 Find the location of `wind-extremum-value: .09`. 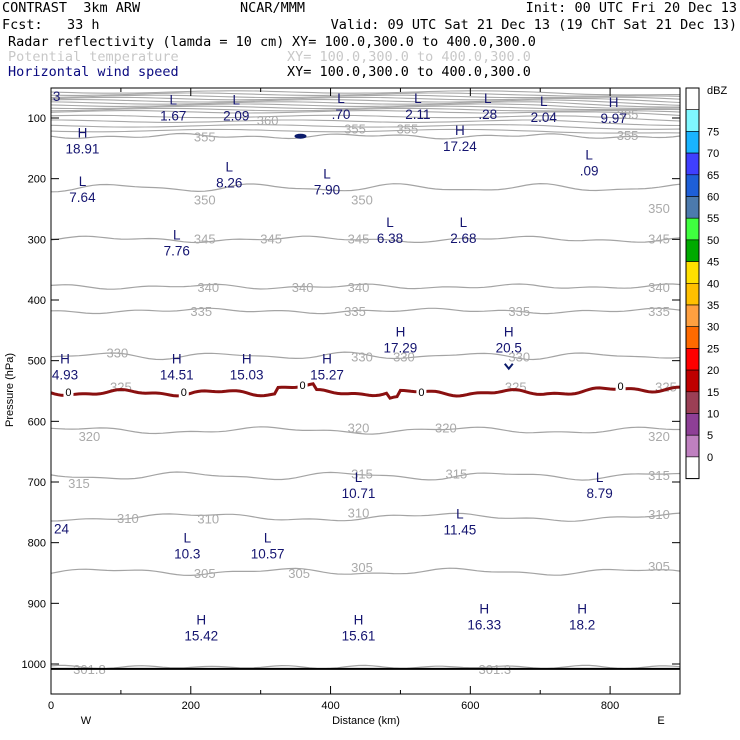

wind-extremum-value: .09 is located at coordinates (589, 170).